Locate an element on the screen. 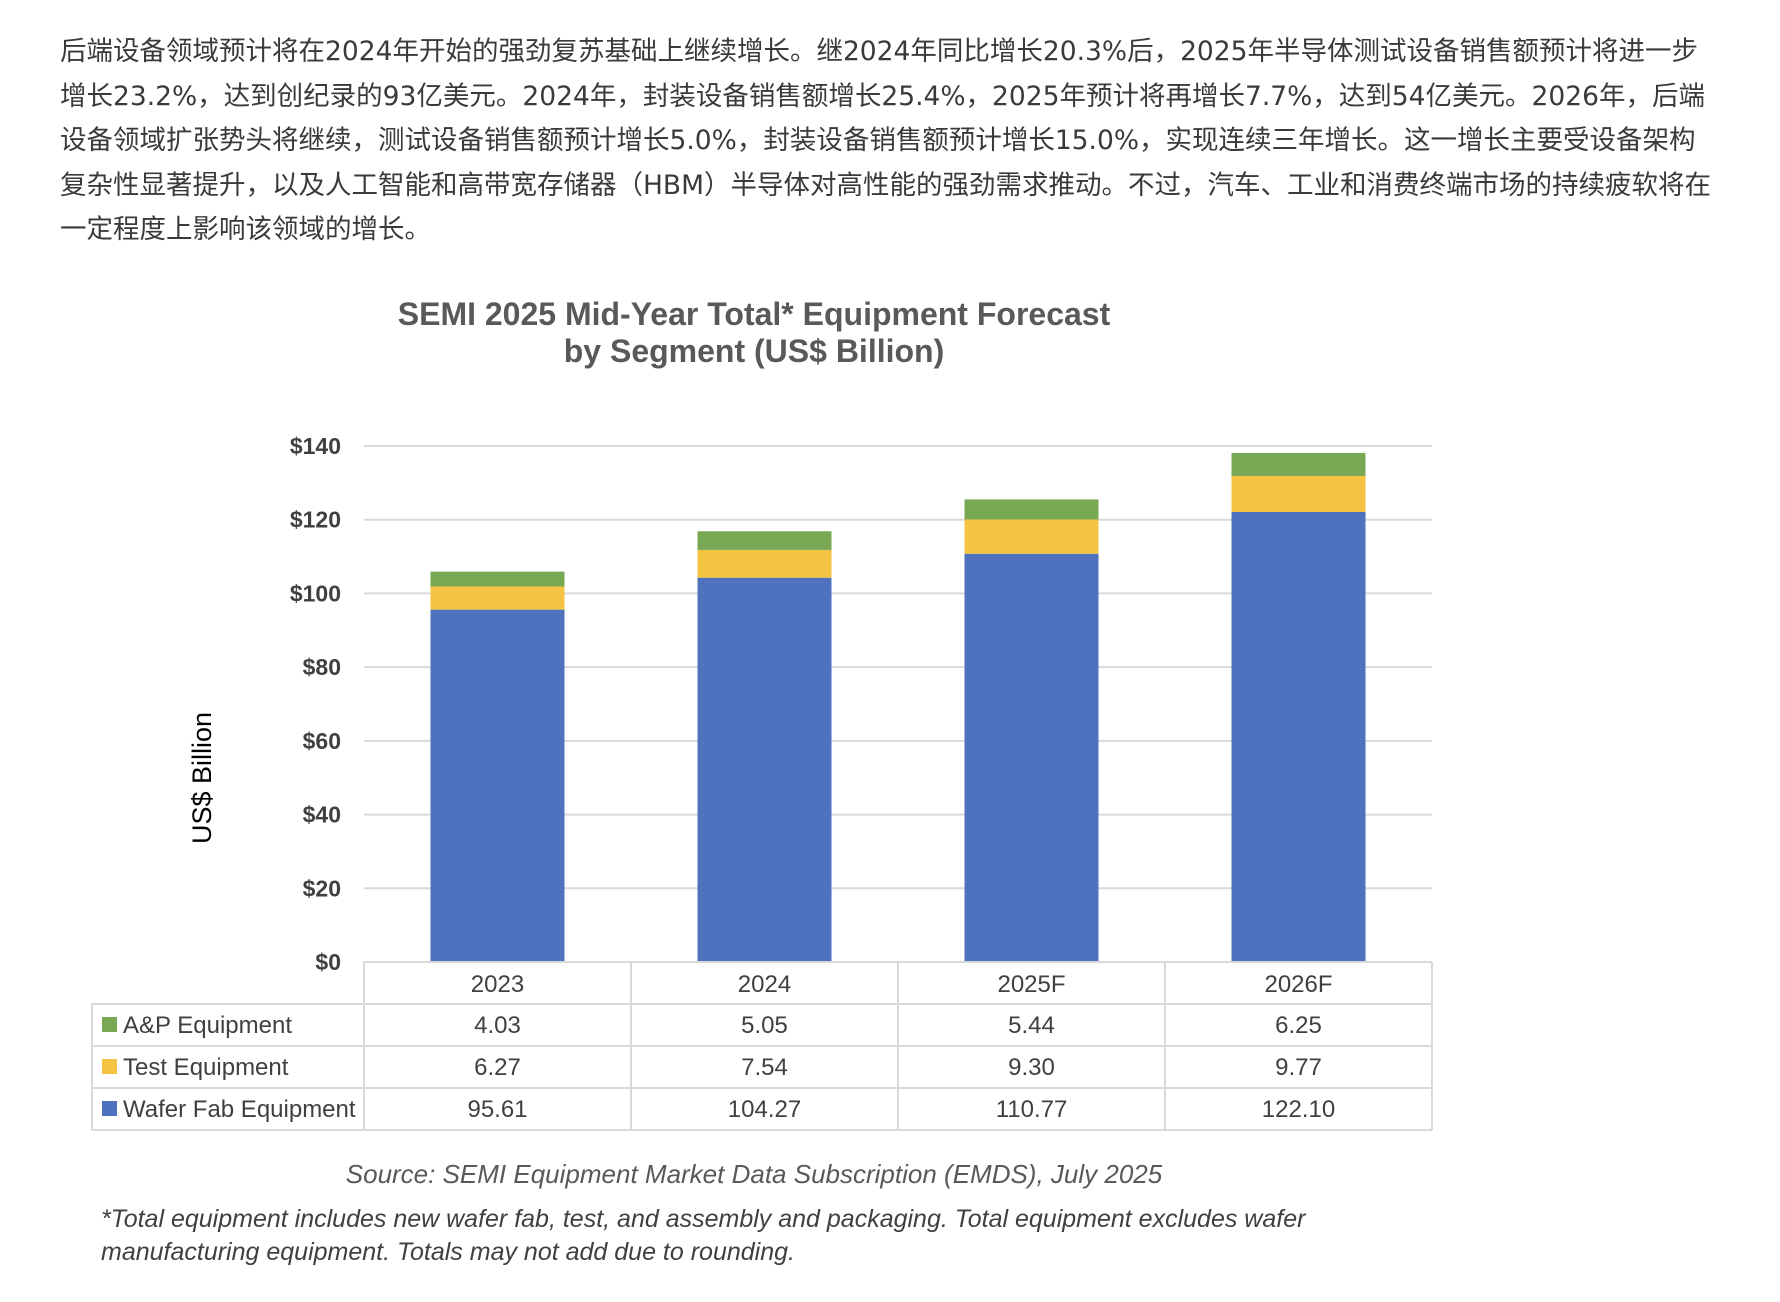 The image size is (1780, 1302). data-label: 9.77 is located at coordinates (1298, 1067).